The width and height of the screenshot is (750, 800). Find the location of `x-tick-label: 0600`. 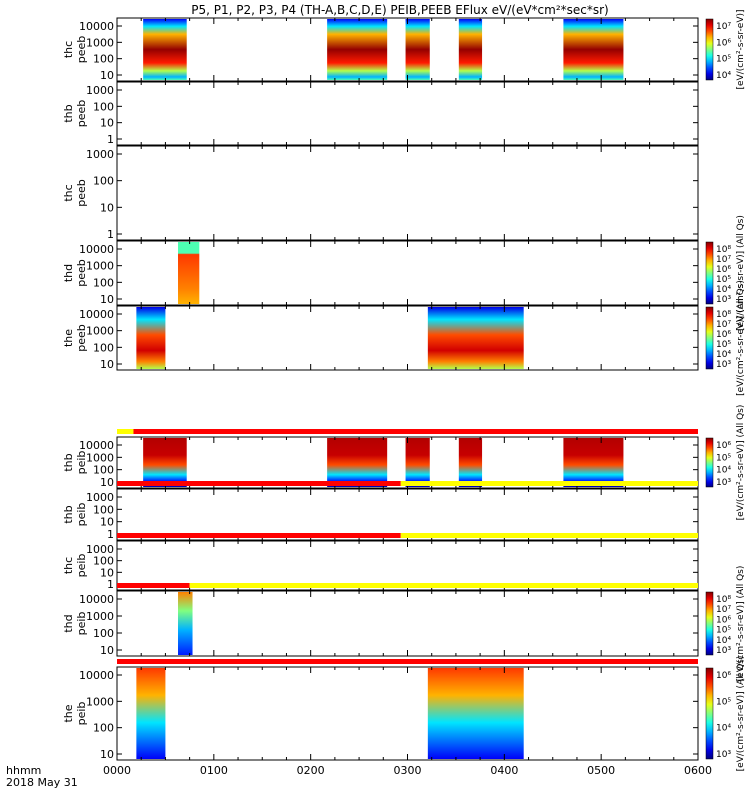

x-tick-label: 0600 is located at coordinates (698, 770).